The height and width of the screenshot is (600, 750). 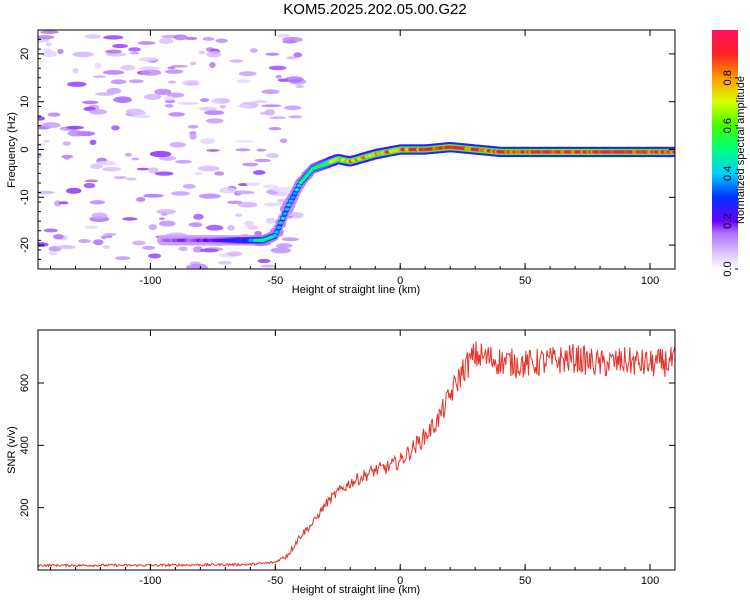 I want to click on spectrogram-y-tick-label: 0, so click(x=25, y=149).